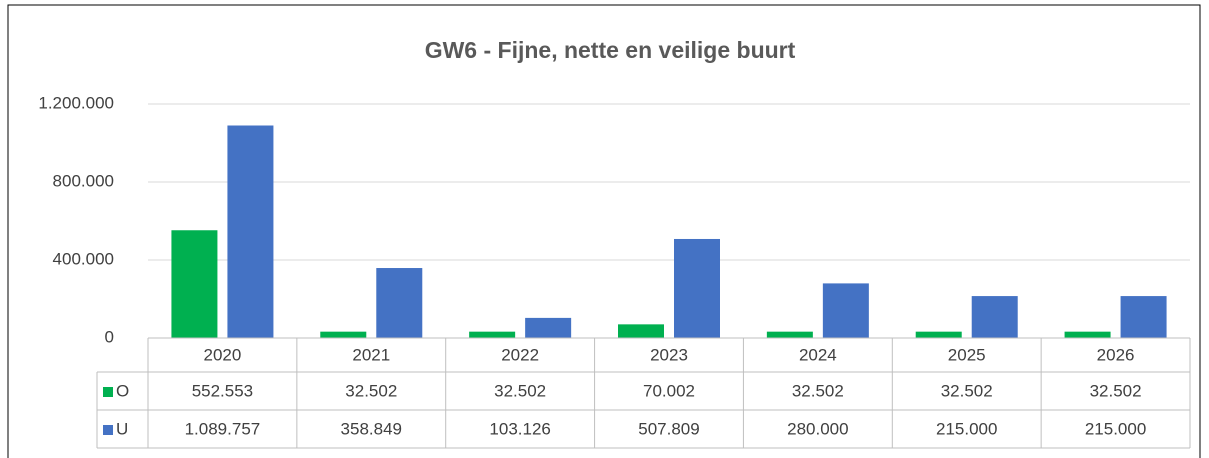 This screenshot has width=1209, height=458. I want to click on x-tick-label: 2020, so click(223, 354).